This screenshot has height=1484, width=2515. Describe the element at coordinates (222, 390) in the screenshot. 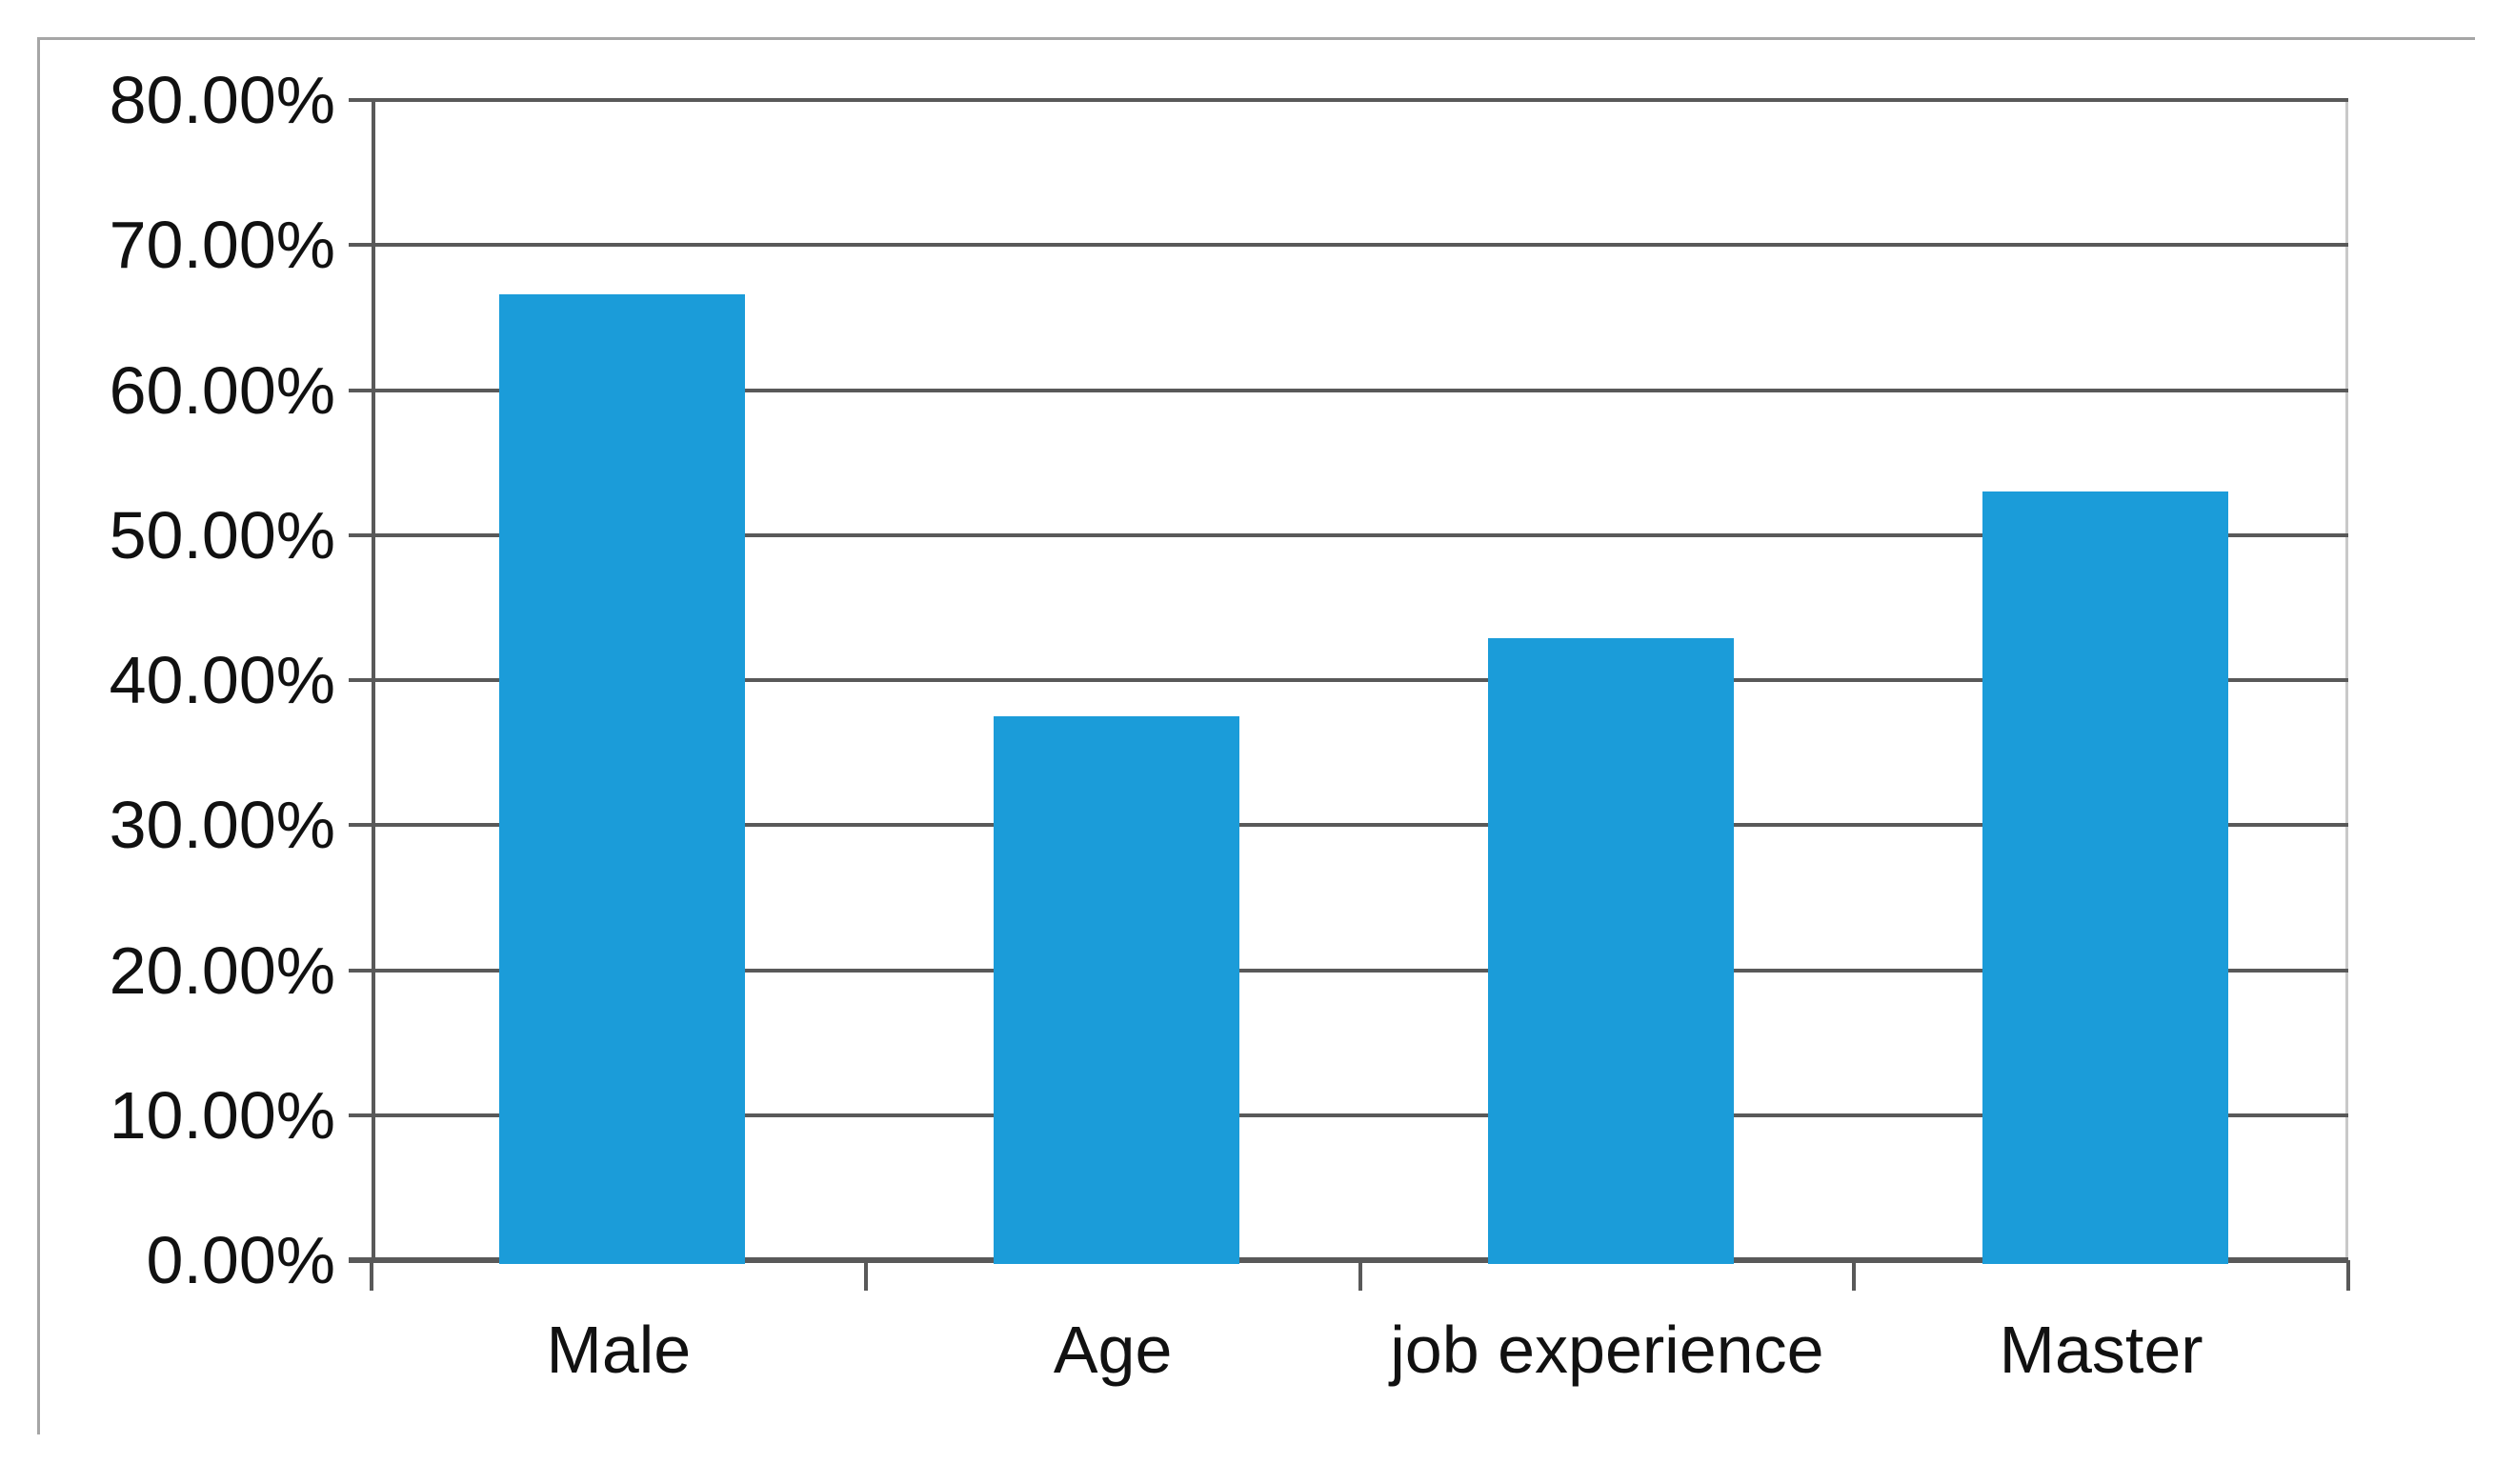

I see `y-tick-label: 60.00%` at that location.